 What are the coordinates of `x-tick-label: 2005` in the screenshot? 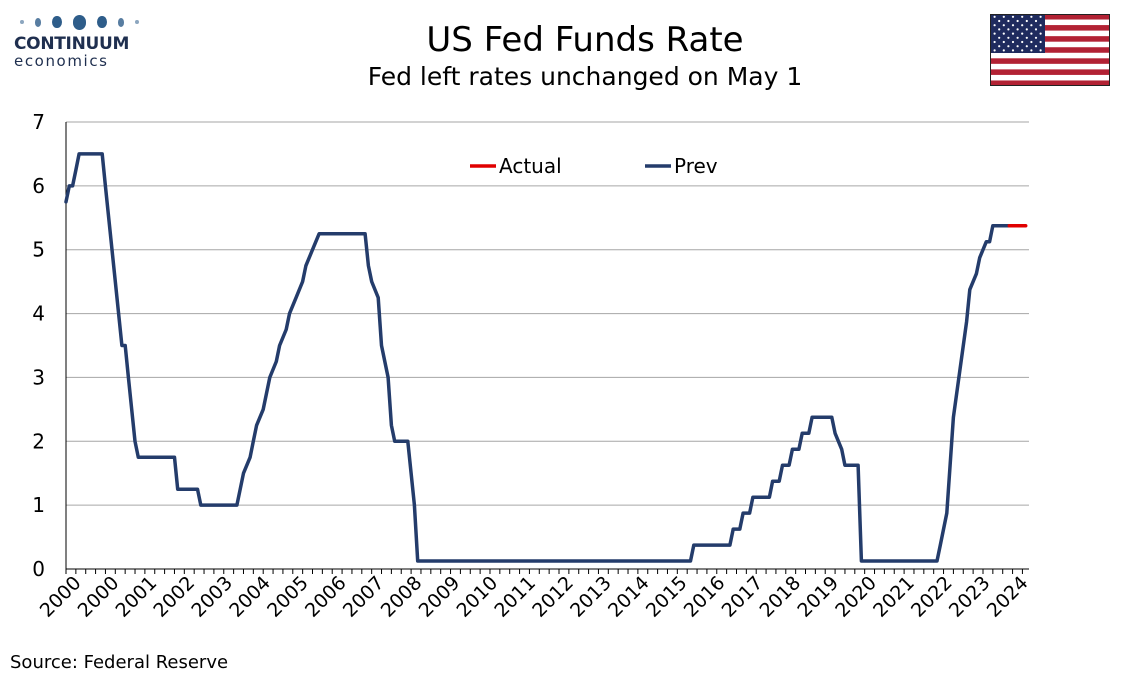 It's located at (288, 597).